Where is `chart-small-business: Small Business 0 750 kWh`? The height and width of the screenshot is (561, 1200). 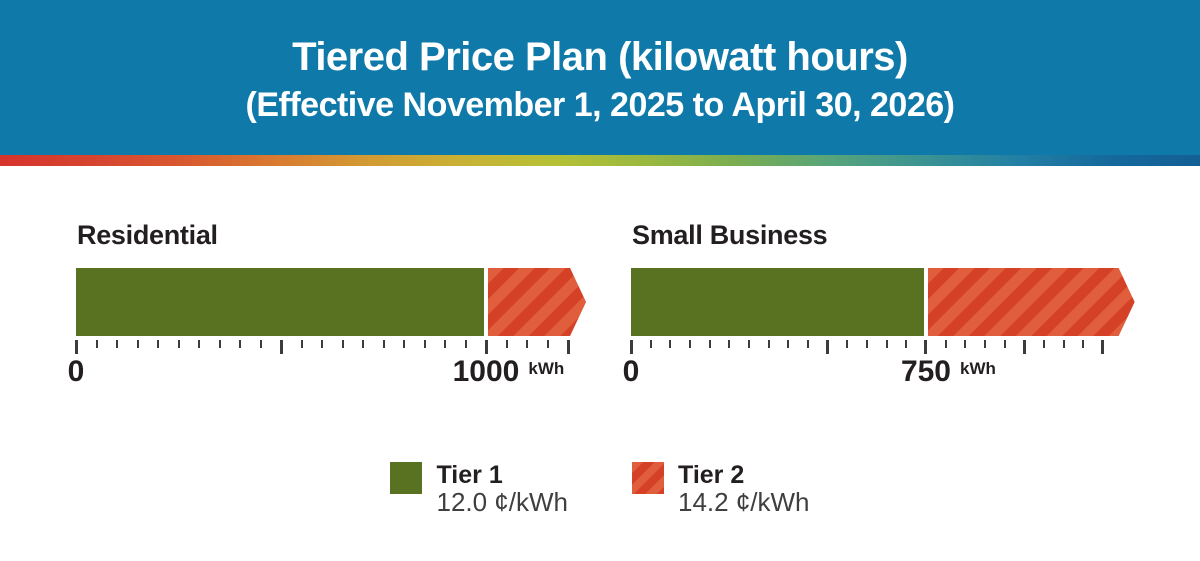 chart-small-business: Small Business 0 750 kWh is located at coordinates (882, 304).